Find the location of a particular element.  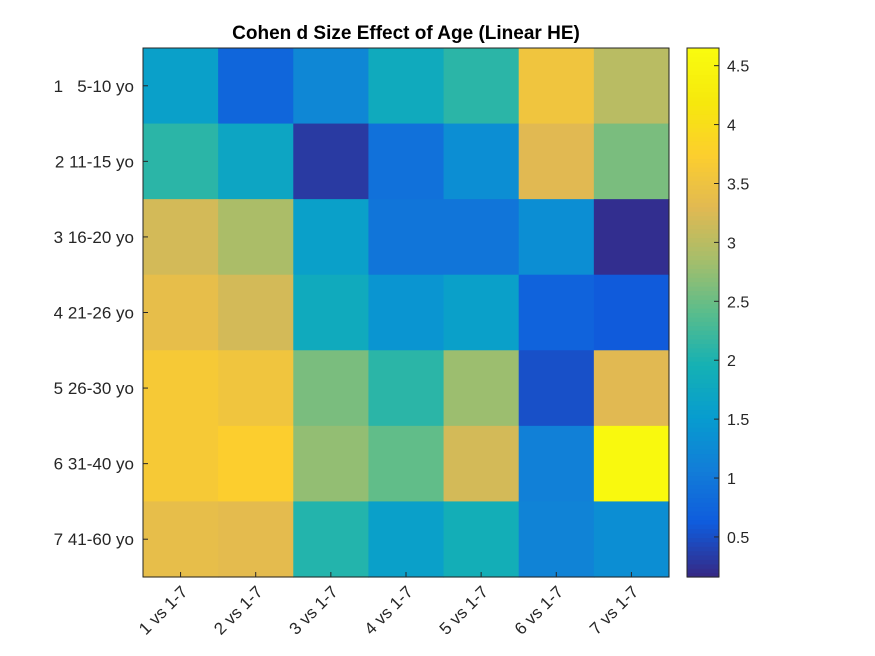

colorbar-tick-label: 4 is located at coordinates (731, 126).